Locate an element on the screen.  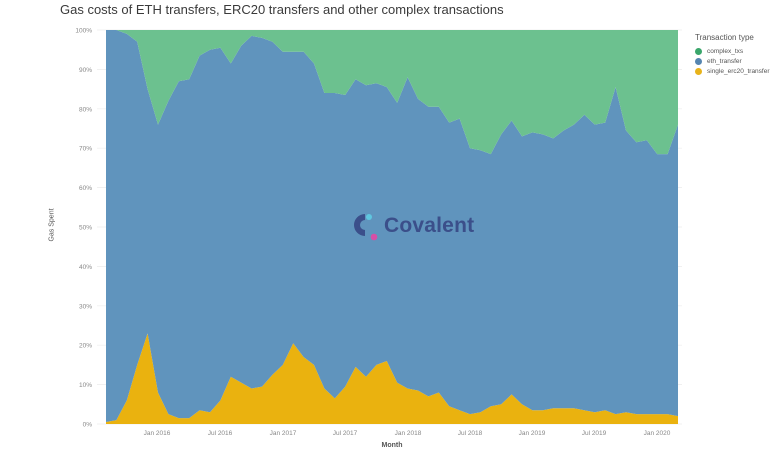
x-tick-label: Jul 2017 is located at coordinates (345, 433).